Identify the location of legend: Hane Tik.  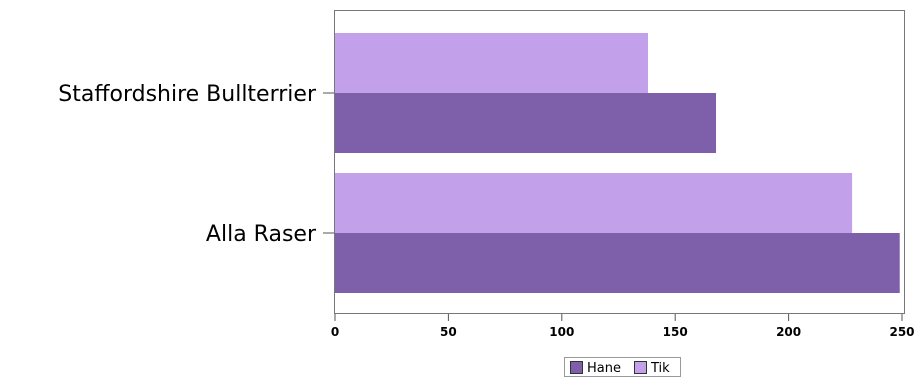
(622, 367).